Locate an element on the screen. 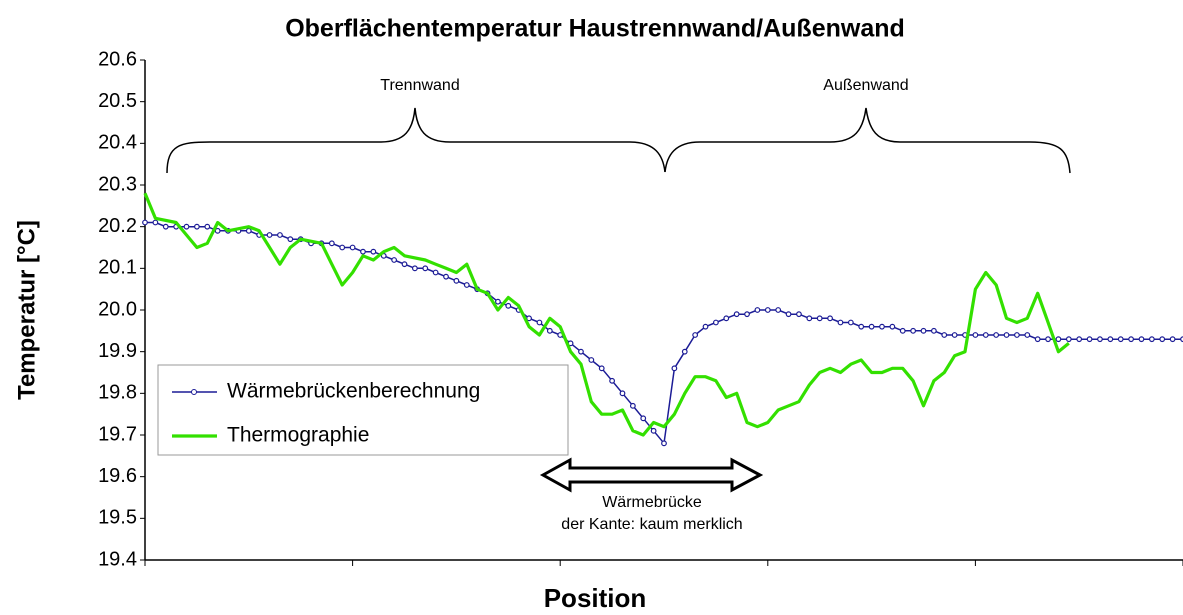 The image size is (1183, 615). legend-label: Thermographie is located at coordinates (298, 435).